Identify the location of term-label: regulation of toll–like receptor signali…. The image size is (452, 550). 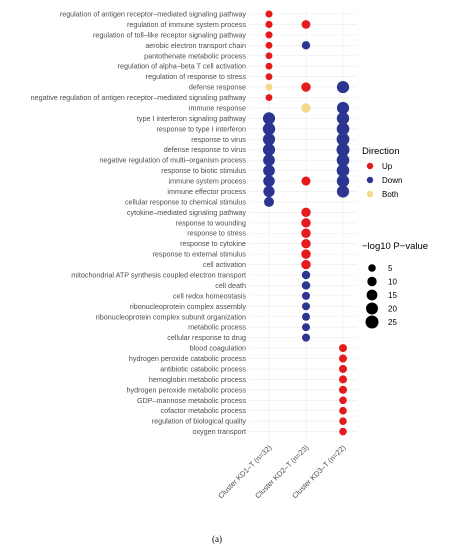
(169, 34).